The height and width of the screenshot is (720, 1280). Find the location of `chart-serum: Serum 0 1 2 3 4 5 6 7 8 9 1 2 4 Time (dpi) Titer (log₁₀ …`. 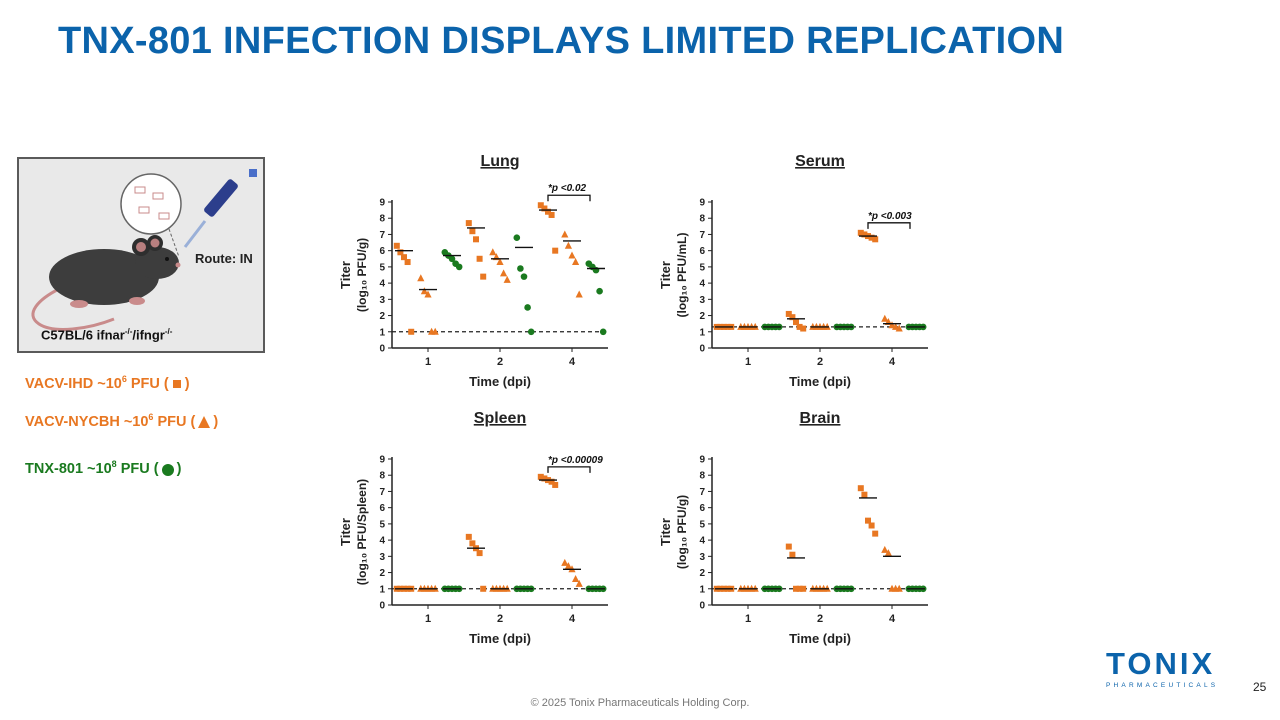

chart-serum: Serum 0 1 2 3 4 5 6 7 8 9 1 2 4 Time (dpi) Titer (log₁₀ … is located at coordinates (793, 271).